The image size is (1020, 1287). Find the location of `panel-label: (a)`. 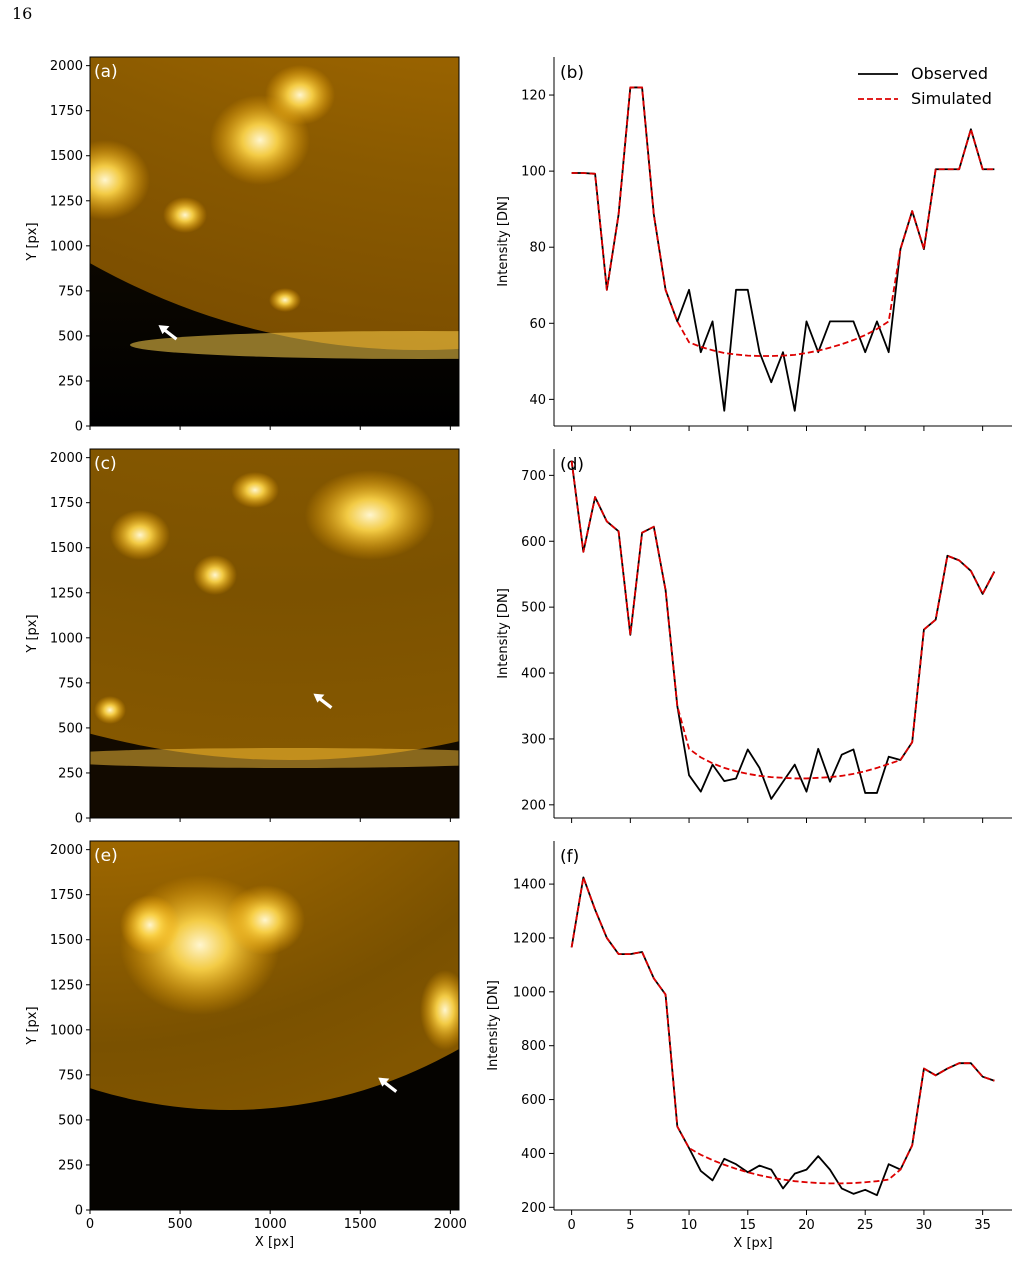

panel-label: (a) is located at coordinates (106, 72).